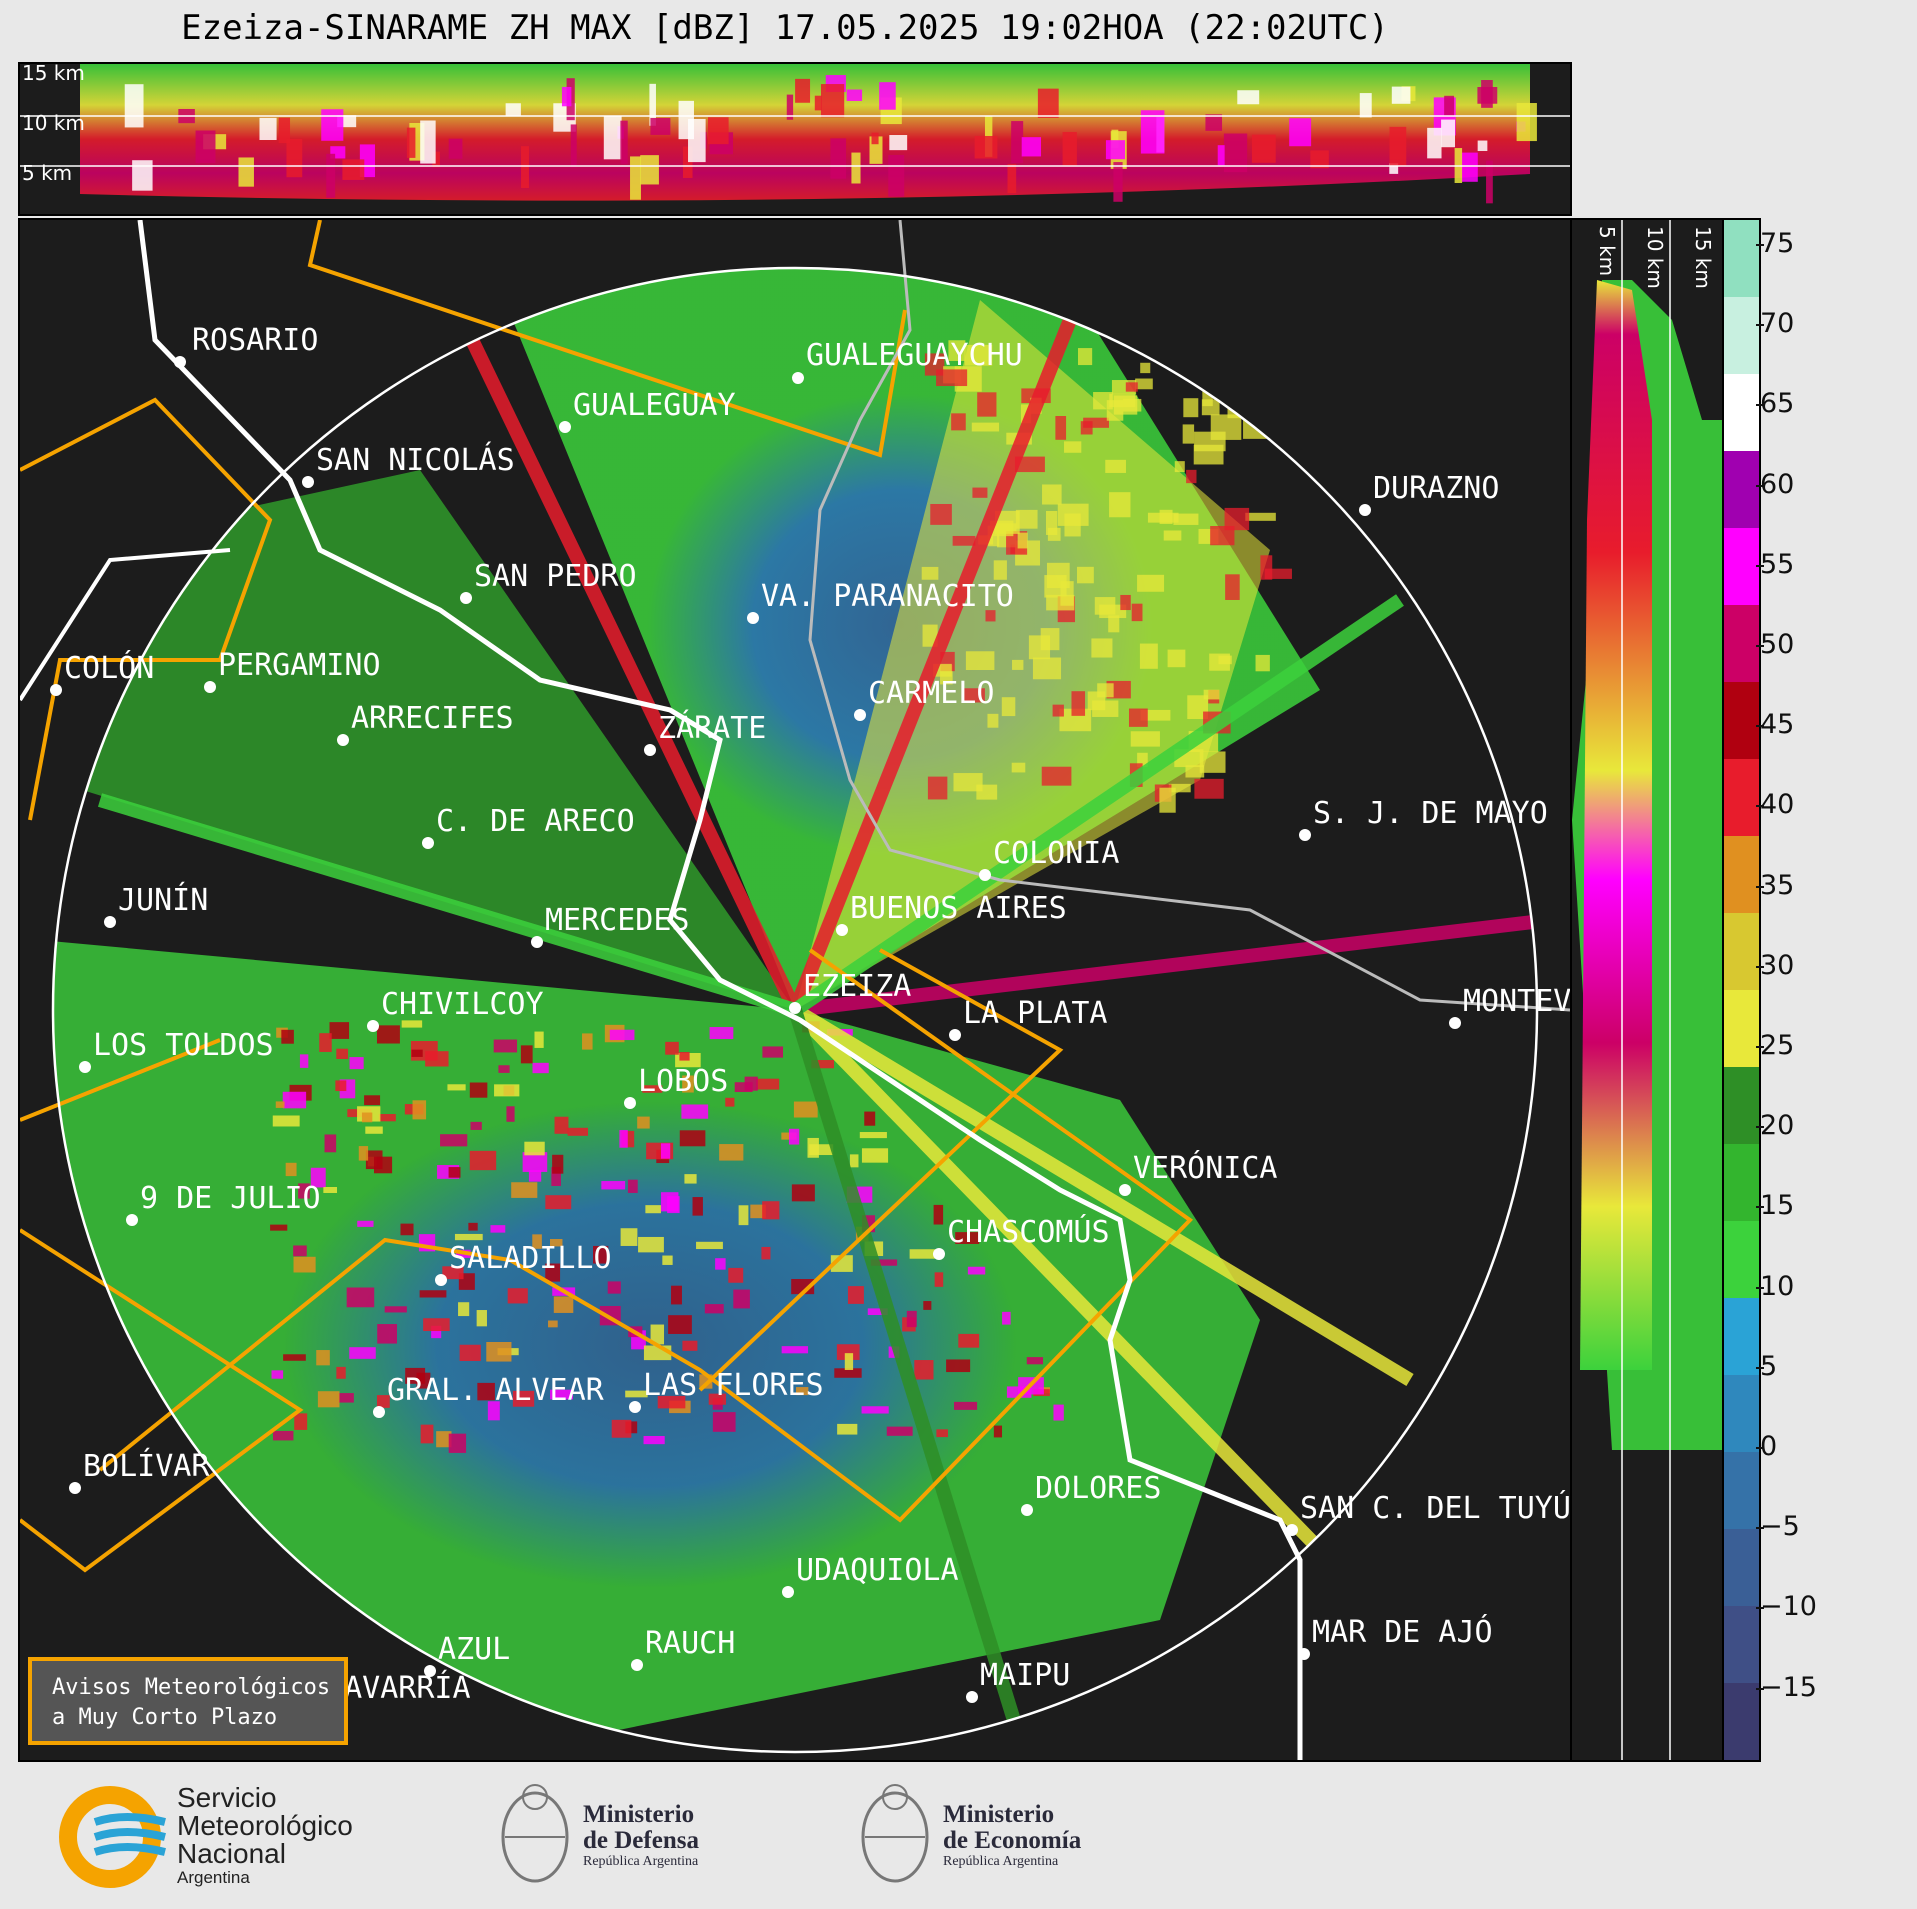  Describe the element at coordinates (1098, 1488) in the screenshot. I see `city-label: DOLORES` at that location.